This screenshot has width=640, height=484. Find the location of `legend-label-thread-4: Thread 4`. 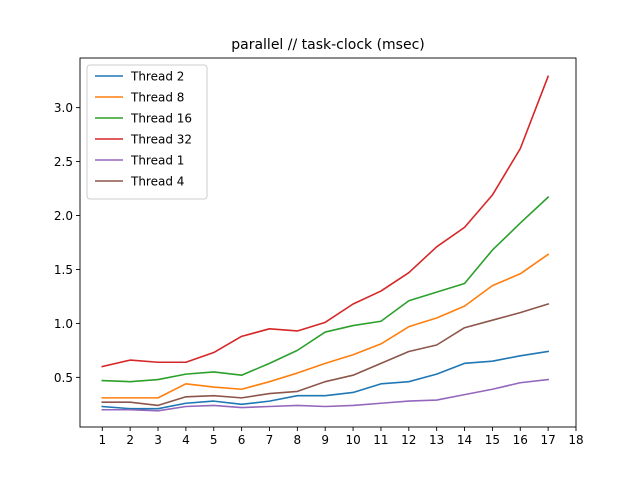

legend-label-thread-4: Thread 4 is located at coordinates (157, 182).